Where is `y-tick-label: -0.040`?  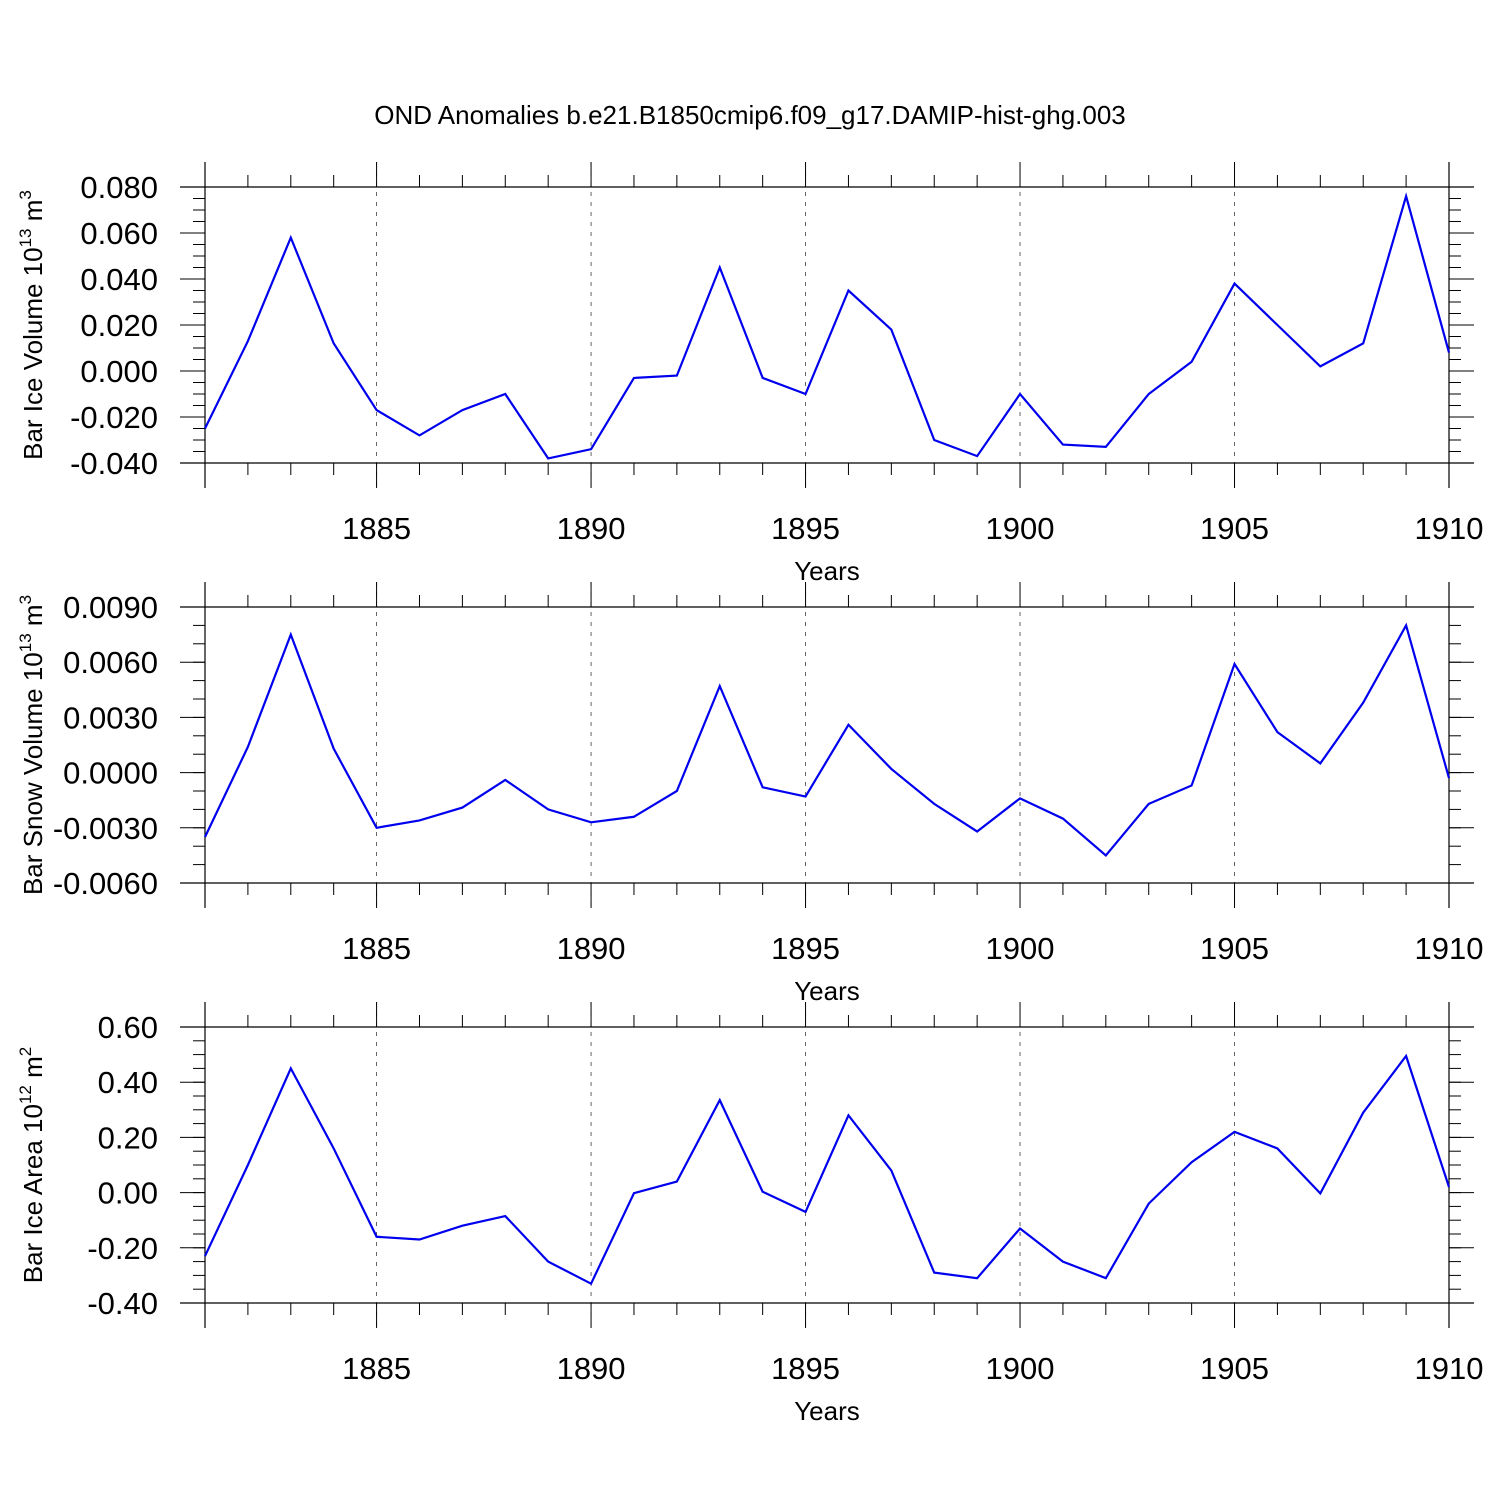 y-tick-label: -0.040 is located at coordinates (114, 463).